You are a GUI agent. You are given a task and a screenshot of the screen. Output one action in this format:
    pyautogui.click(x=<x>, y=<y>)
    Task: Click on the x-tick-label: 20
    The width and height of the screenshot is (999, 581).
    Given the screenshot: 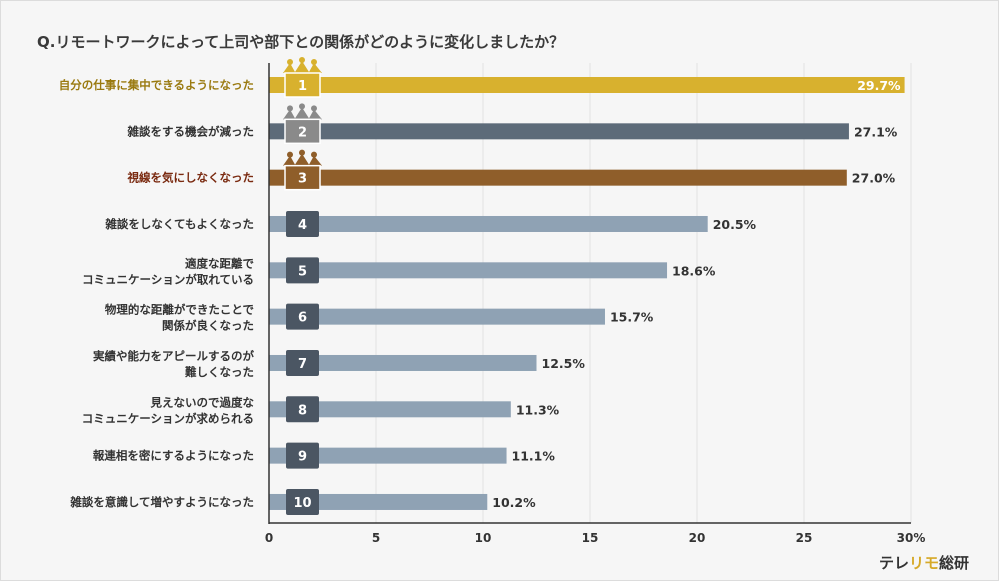 What is the action you would take?
    pyautogui.click(x=697, y=538)
    